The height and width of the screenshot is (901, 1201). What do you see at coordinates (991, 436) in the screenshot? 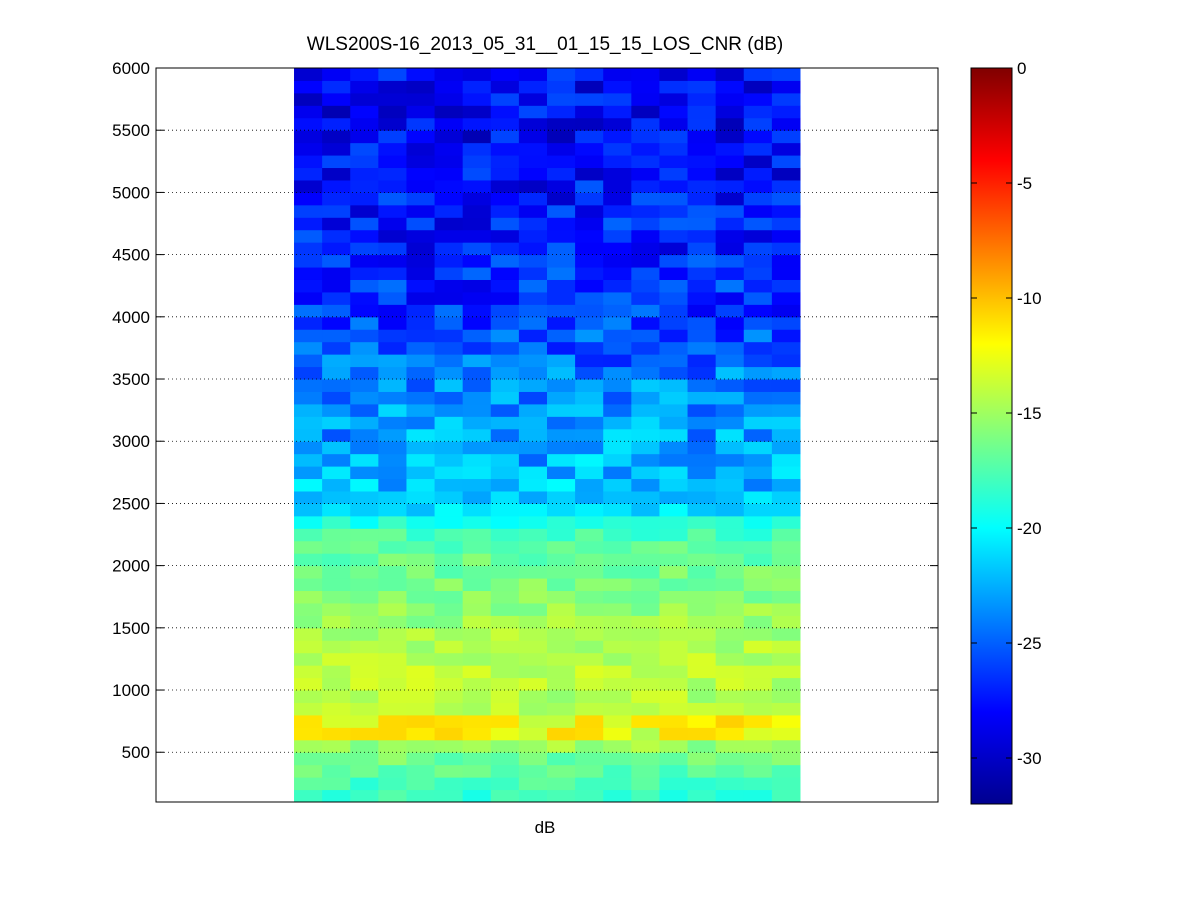
I see `colorbar-gradient` at bounding box center [991, 436].